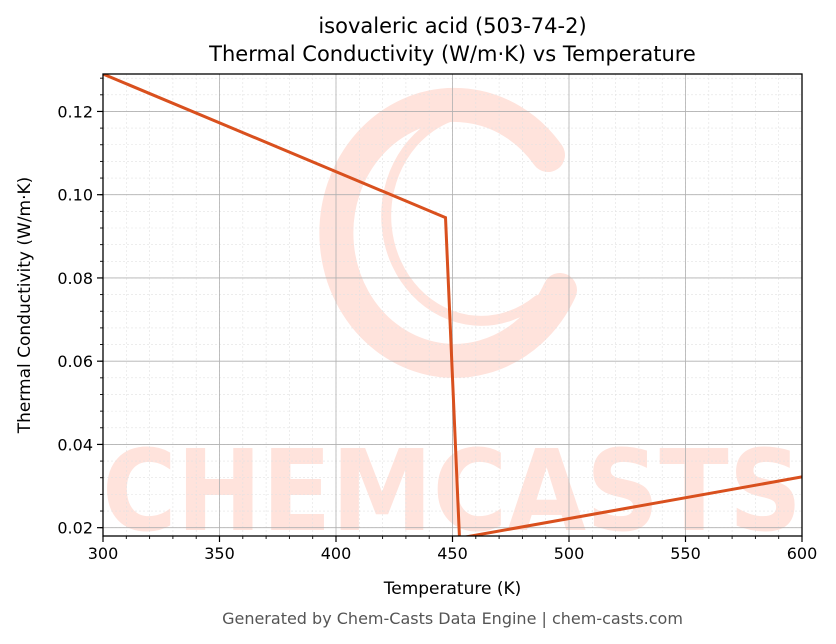 The image size is (836, 644). Describe the element at coordinates (75, 111) in the screenshot. I see `y-tick-label: 0.12` at that location.